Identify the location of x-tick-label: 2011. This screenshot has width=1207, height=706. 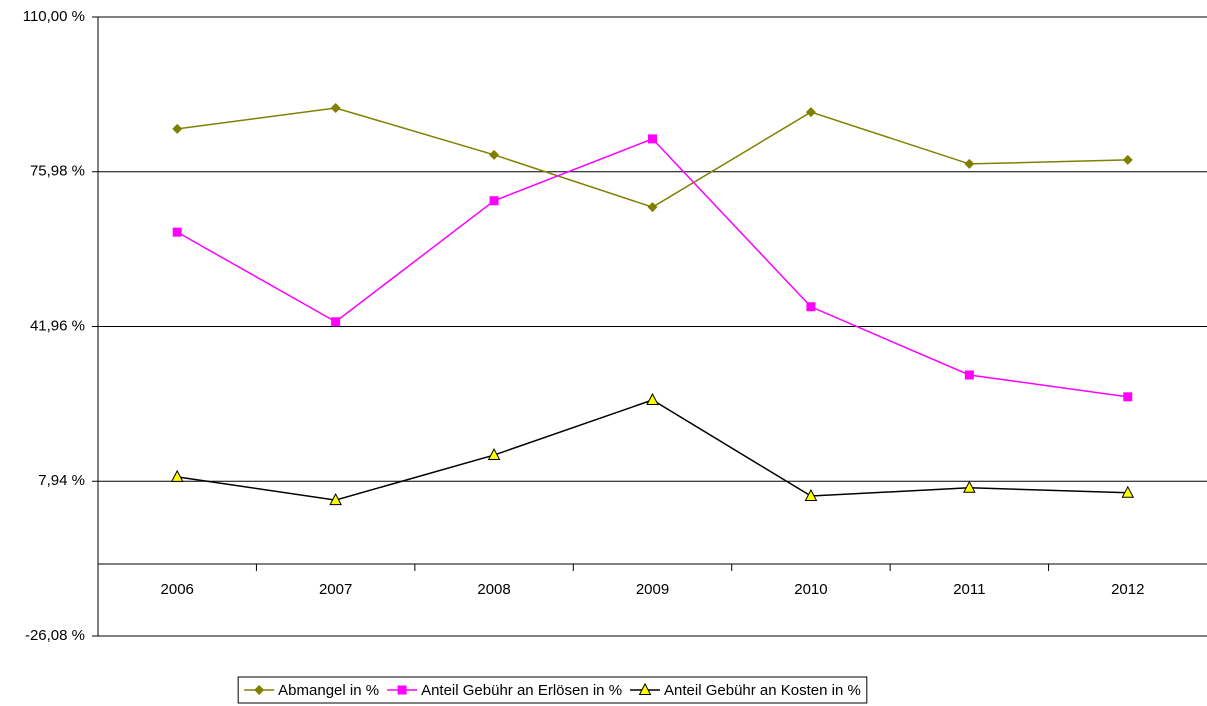
(969, 589).